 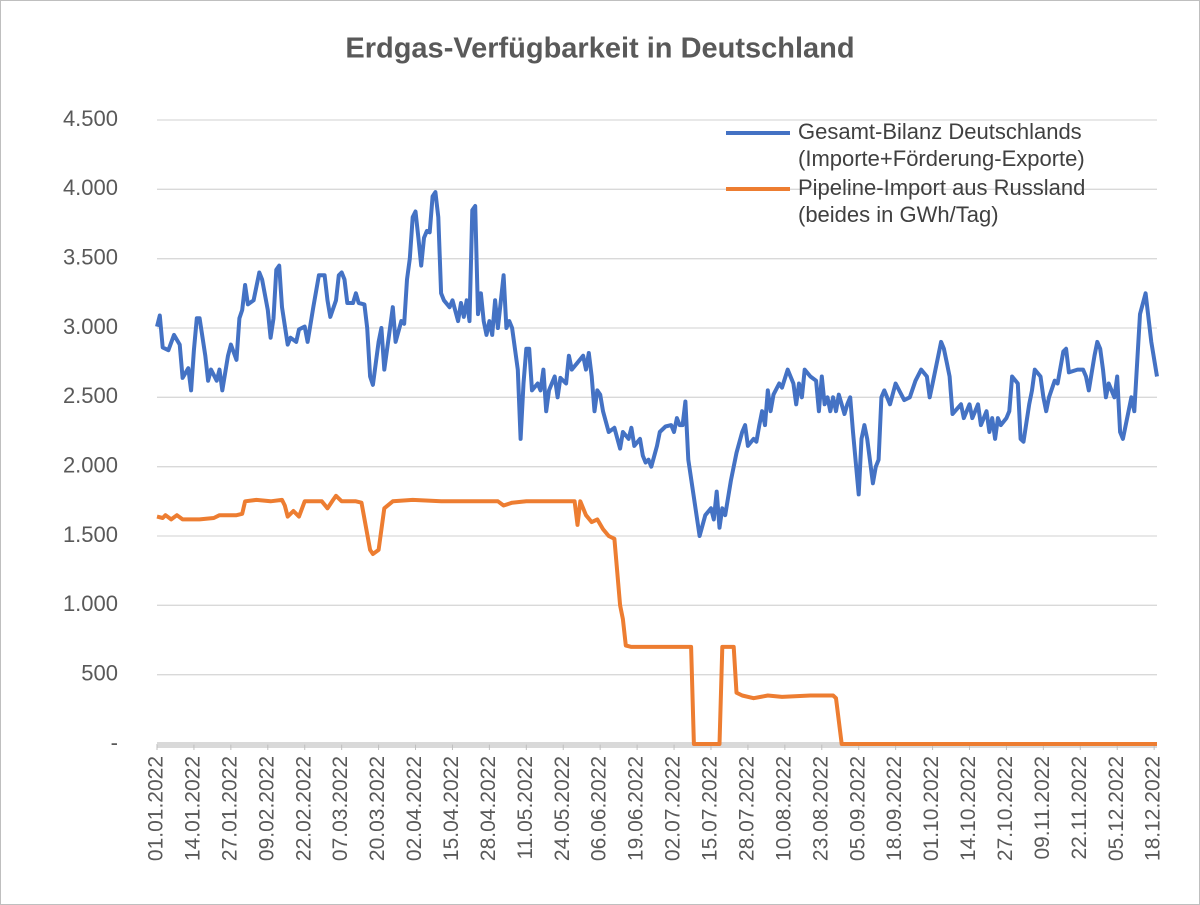 What do you see at coordinates (657, 745) in the screenshot?
I see `axis-tick-strip` at bounding box center [657, 745].